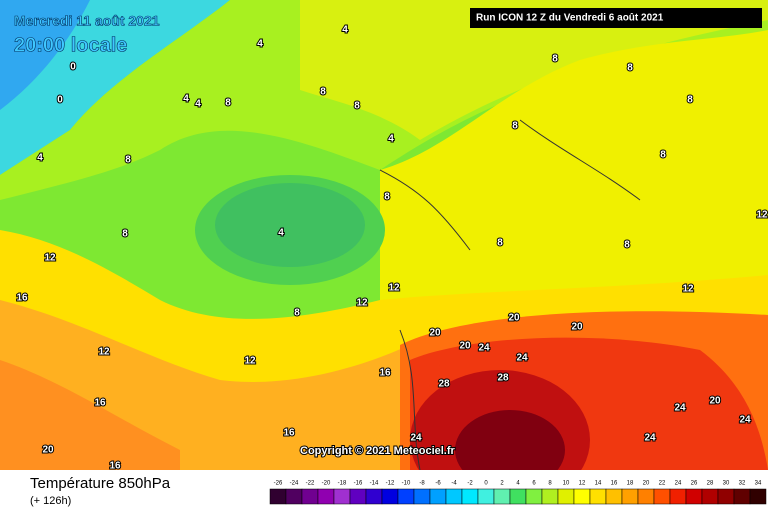 Image resolution: width=768 pixels, height=517 pixels. Describe the element at coordinates (444, 384) in the screenshot. I see `contour-label: 28` at that location.